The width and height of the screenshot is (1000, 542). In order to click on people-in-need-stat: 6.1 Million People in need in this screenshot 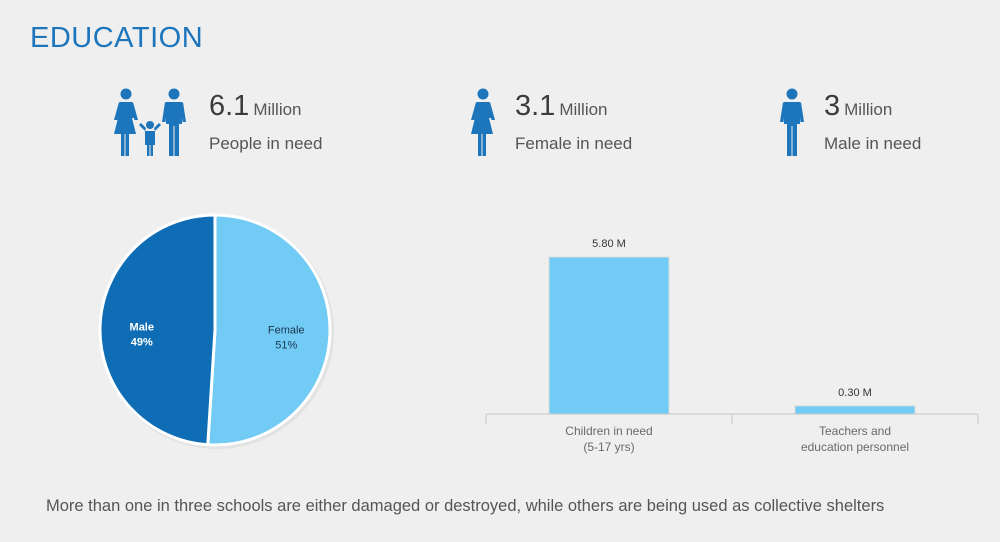, I will do `click(223, 128)`.